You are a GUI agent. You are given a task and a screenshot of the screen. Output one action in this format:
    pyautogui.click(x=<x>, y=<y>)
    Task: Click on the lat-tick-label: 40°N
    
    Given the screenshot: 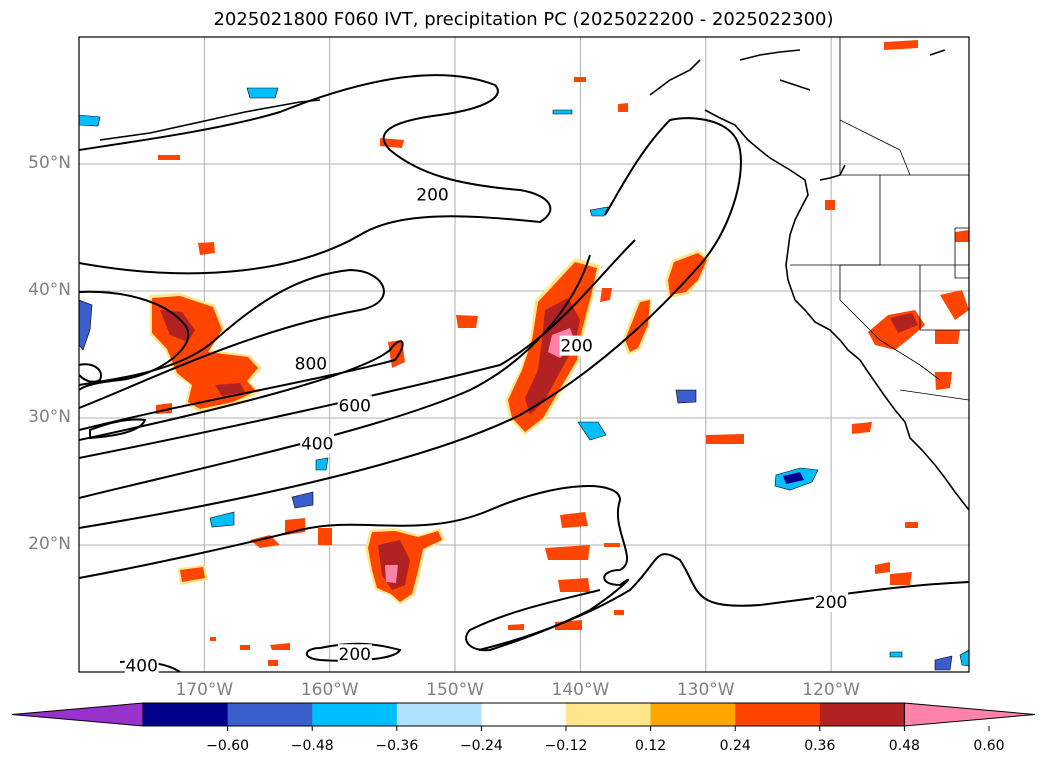 What is the action you would take?
    pyautogui.click(x=49, y=290)
    